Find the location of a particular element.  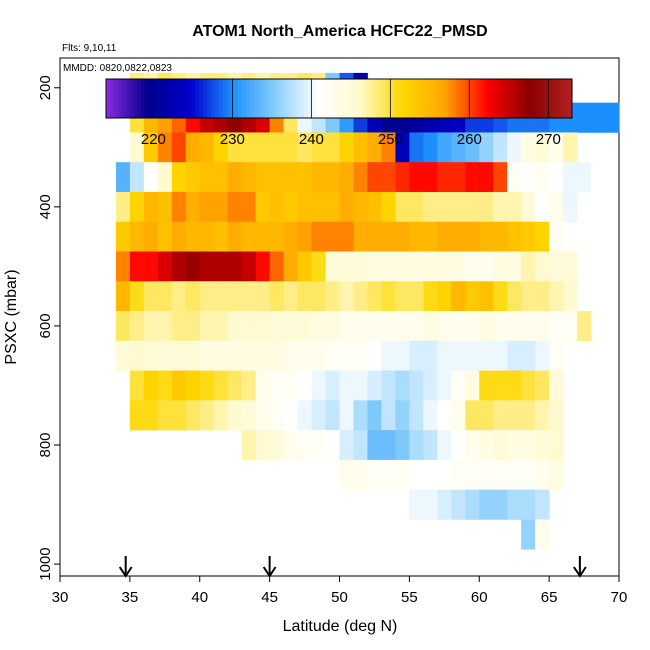

x-tick-label: 65 is located at coordinates (549, 597).